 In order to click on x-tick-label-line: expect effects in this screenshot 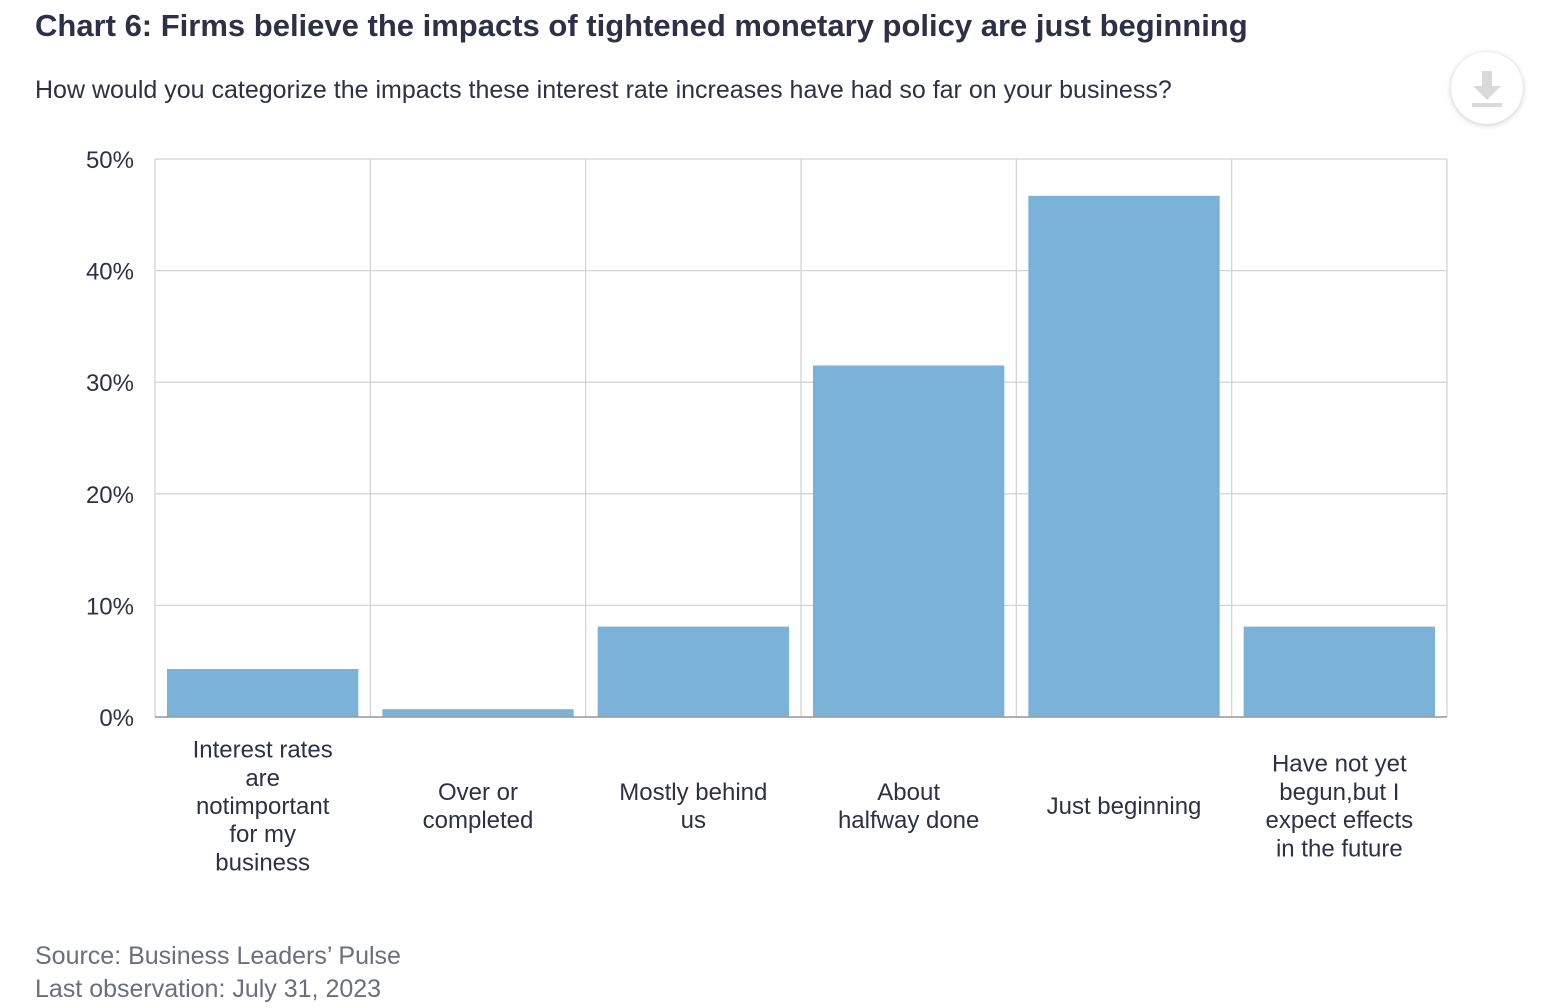, I will do `click(1340, 820)`.